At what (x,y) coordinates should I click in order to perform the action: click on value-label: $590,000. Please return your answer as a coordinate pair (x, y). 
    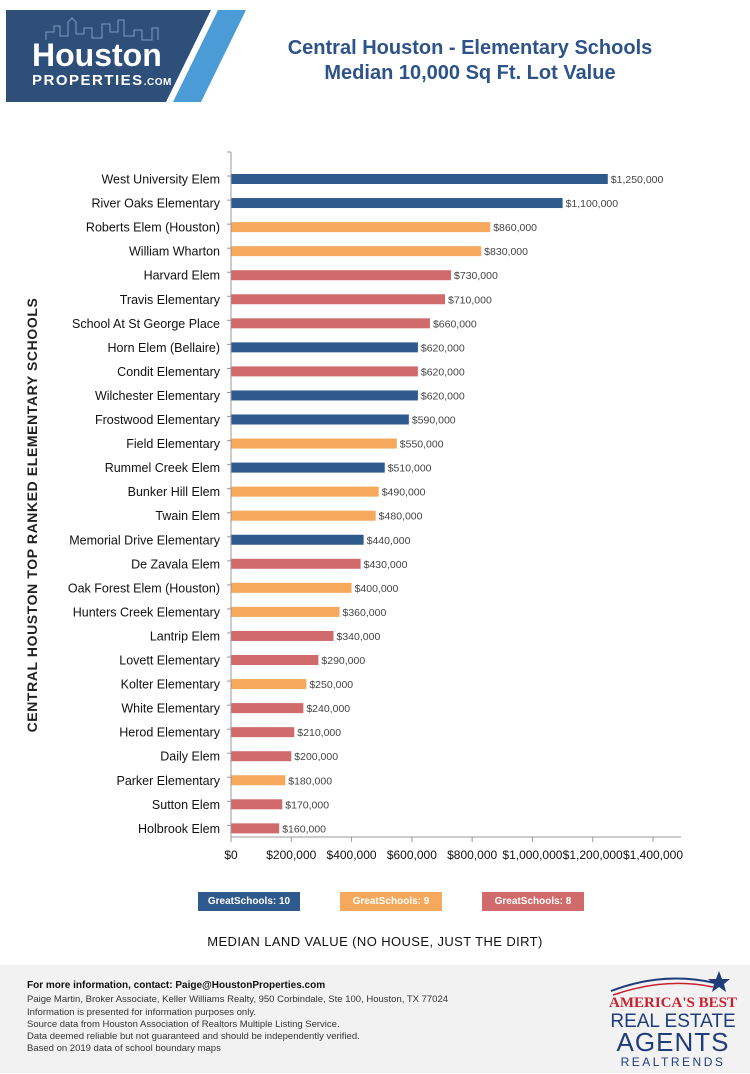
    Looking at the image, I should click on (434, 421).